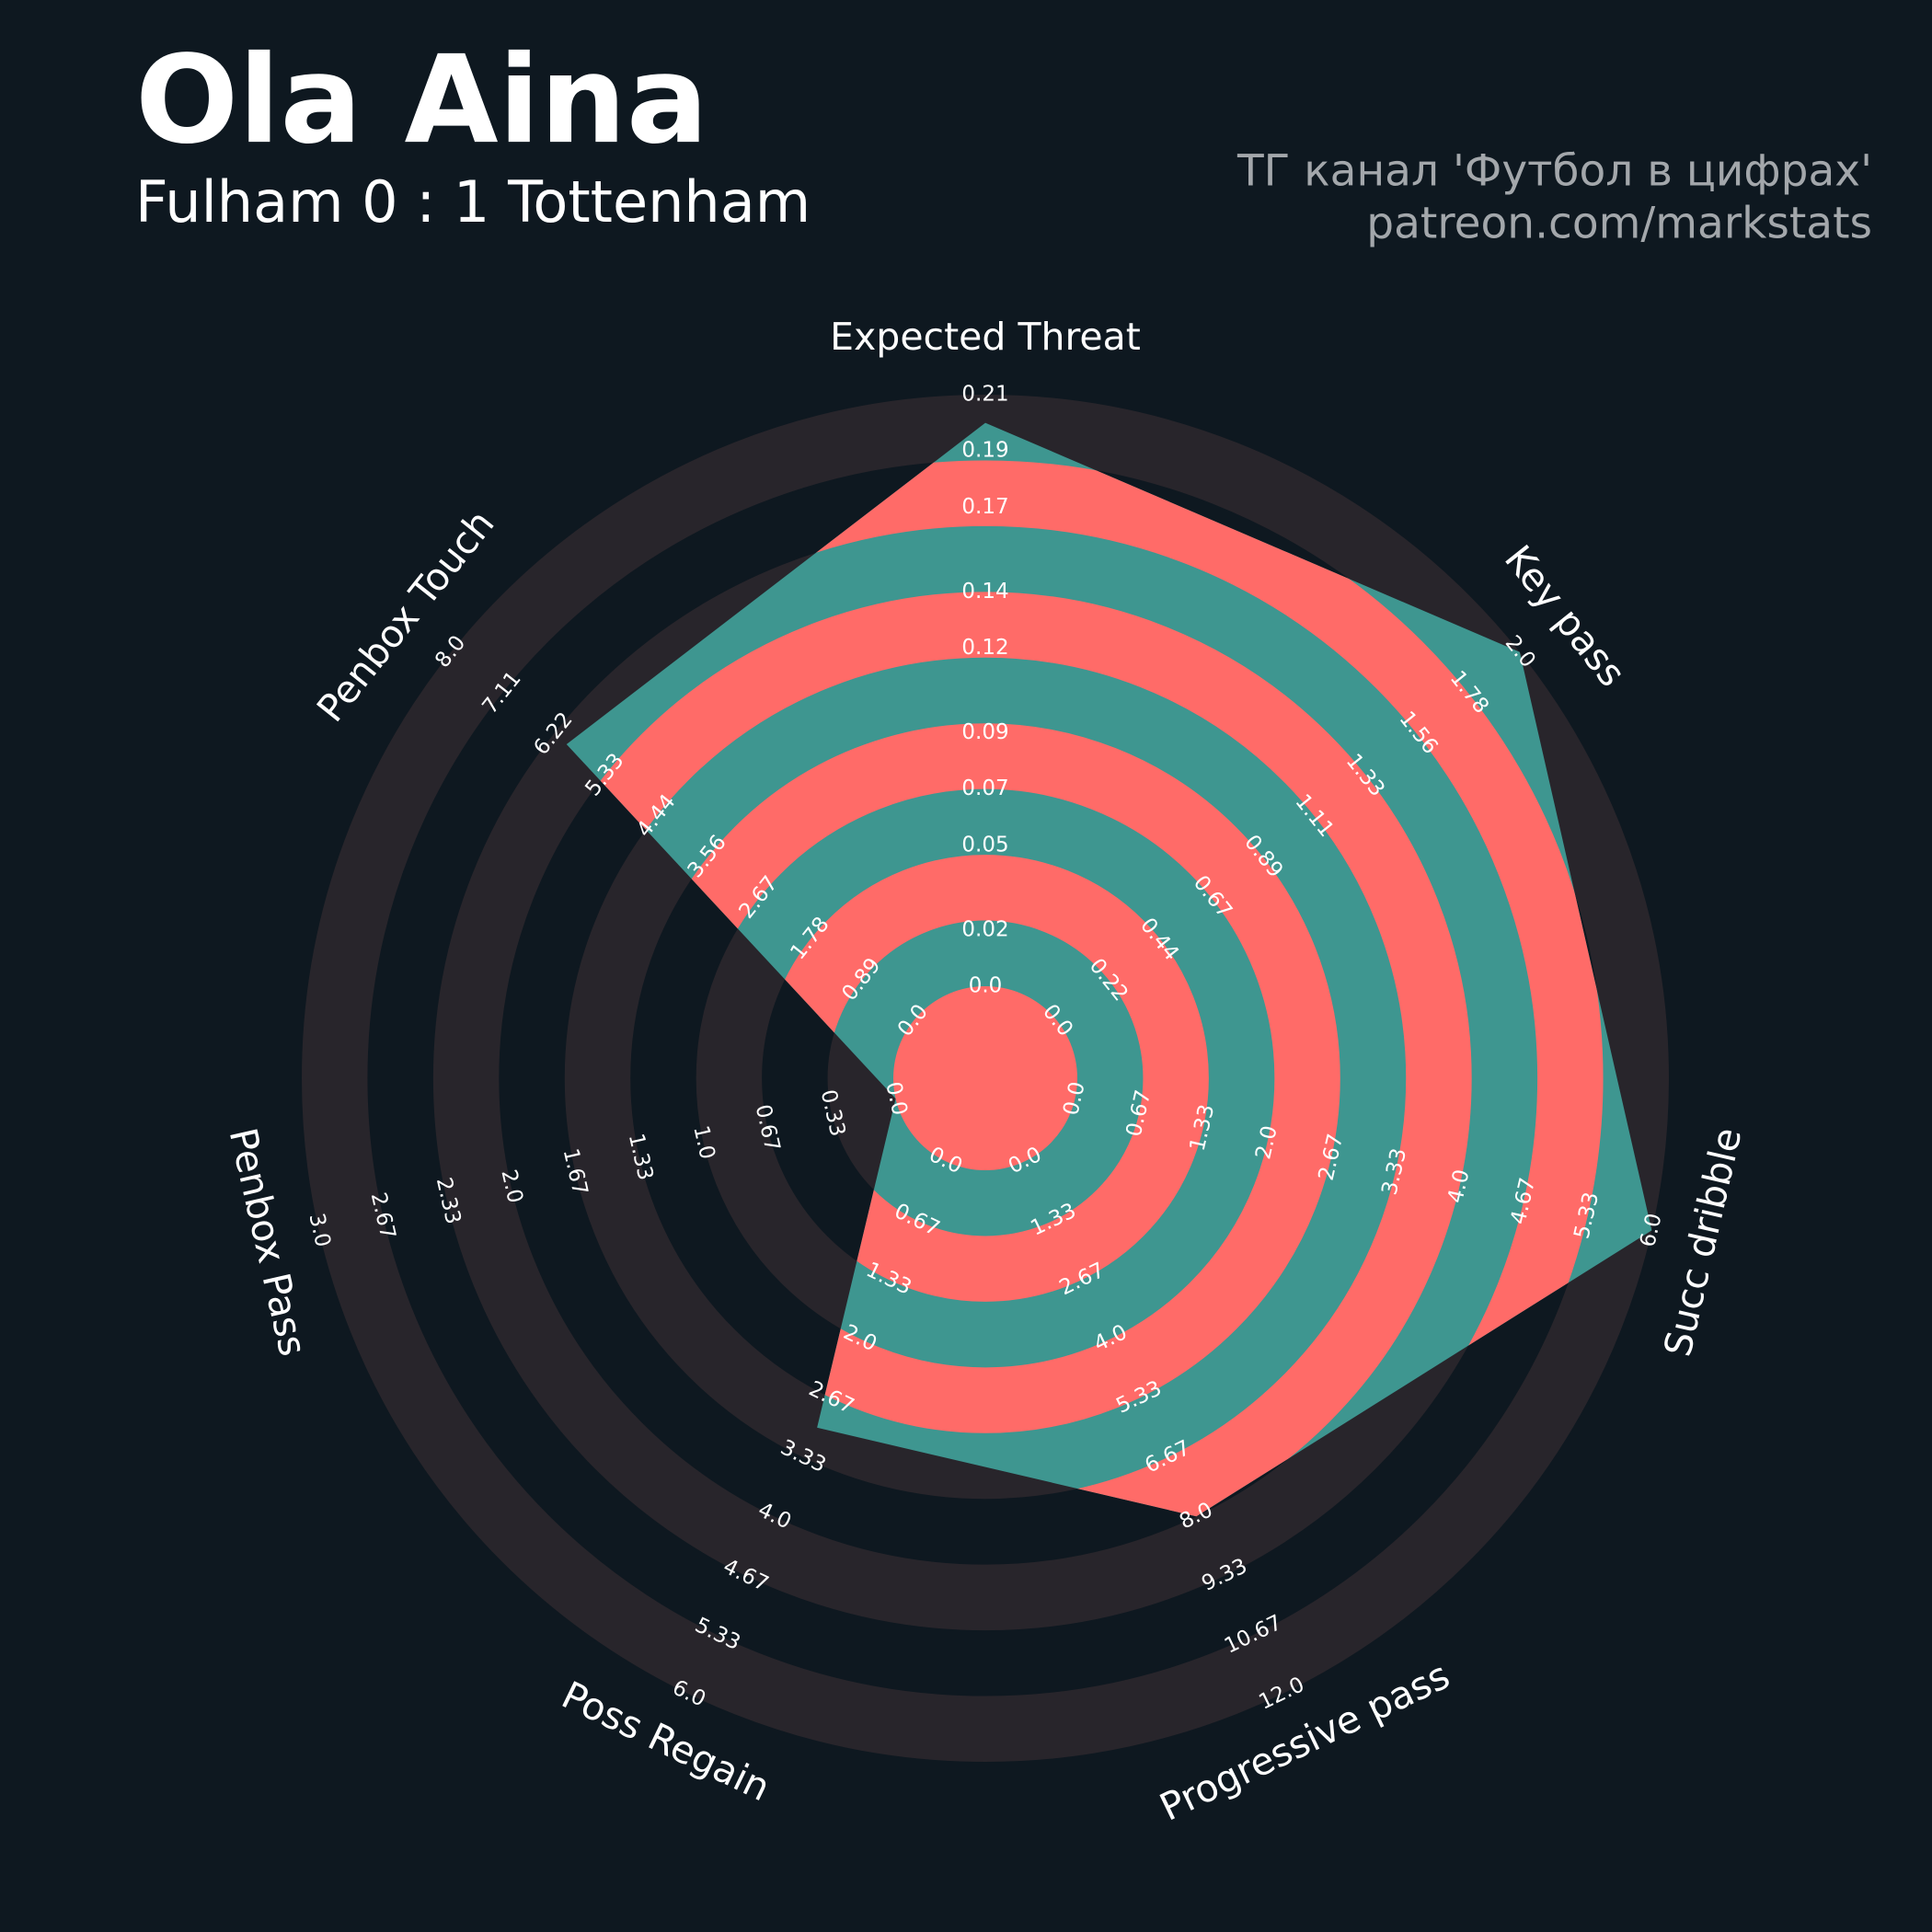  Describe the element at coordinates (985, 337) in the screenshot. I see `axis-label: Expected Threat` at that location.